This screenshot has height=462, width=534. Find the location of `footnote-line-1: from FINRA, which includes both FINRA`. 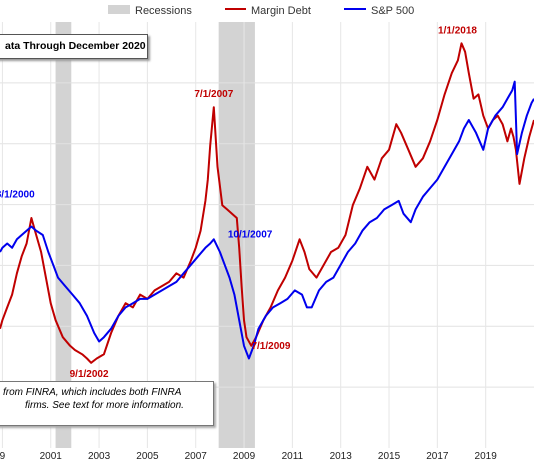

footnote-line-1: from FINRA, which includes both FINRA is located at coordinates (92, 392).